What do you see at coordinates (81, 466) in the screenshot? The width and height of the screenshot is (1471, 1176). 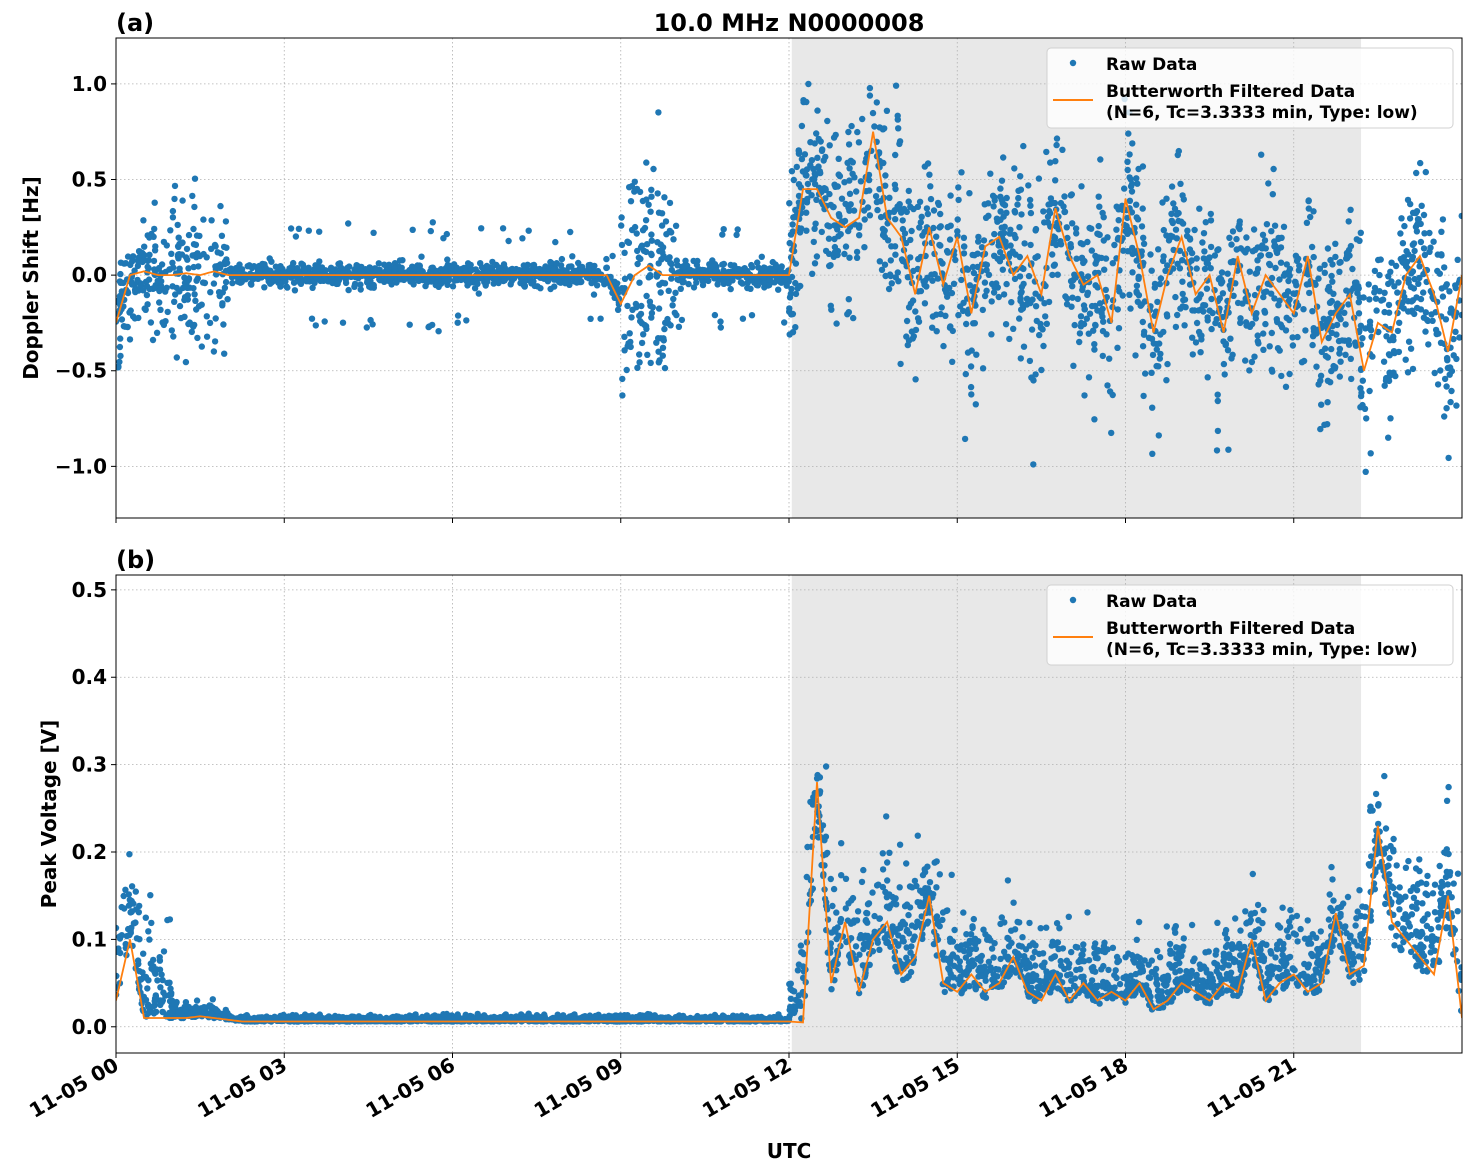 I see `y-tick-label: −1.0` at bounding box center [81, 466].